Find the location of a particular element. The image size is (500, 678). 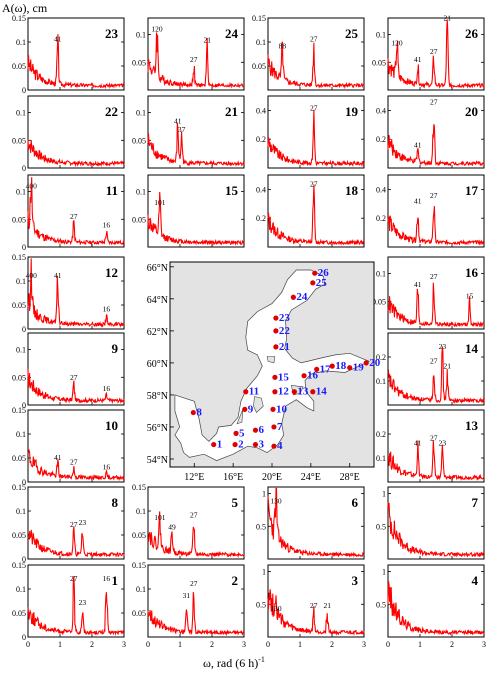

island is located at coordinates (240, 417).